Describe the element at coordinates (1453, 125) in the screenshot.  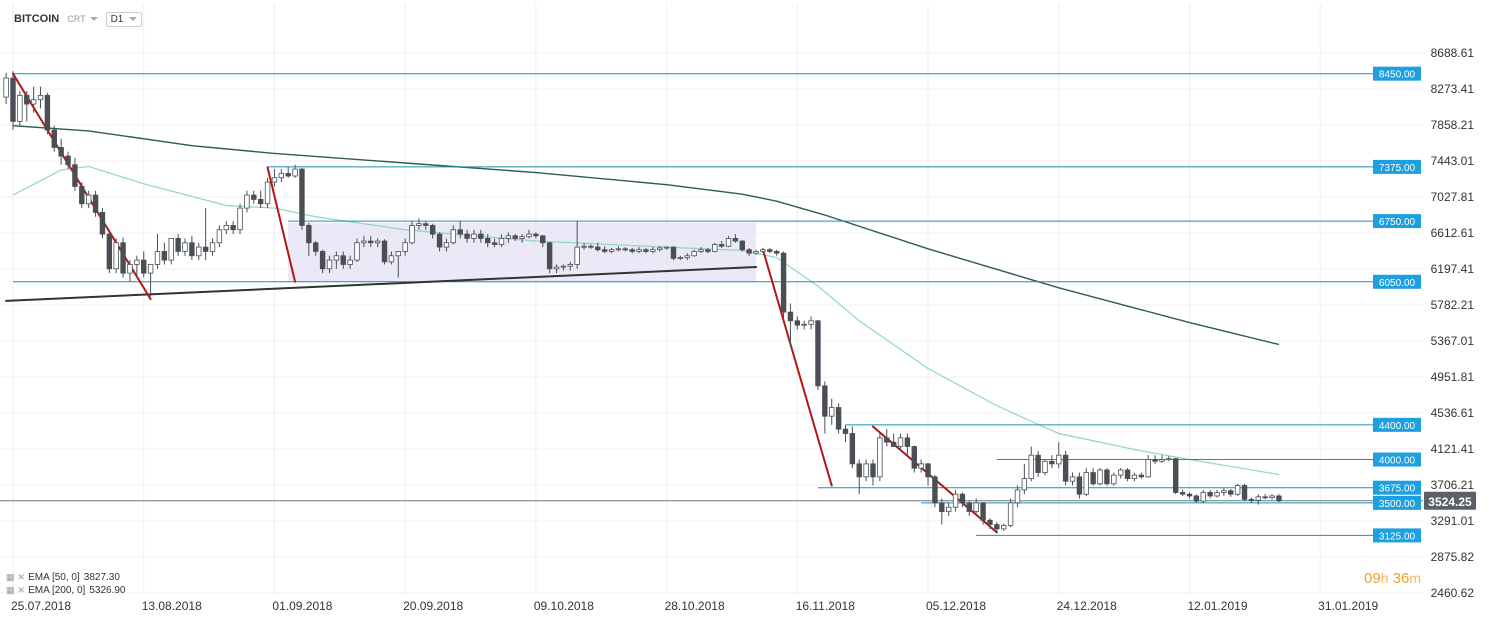
I see `y-tick-label: 7858.21` at that location.